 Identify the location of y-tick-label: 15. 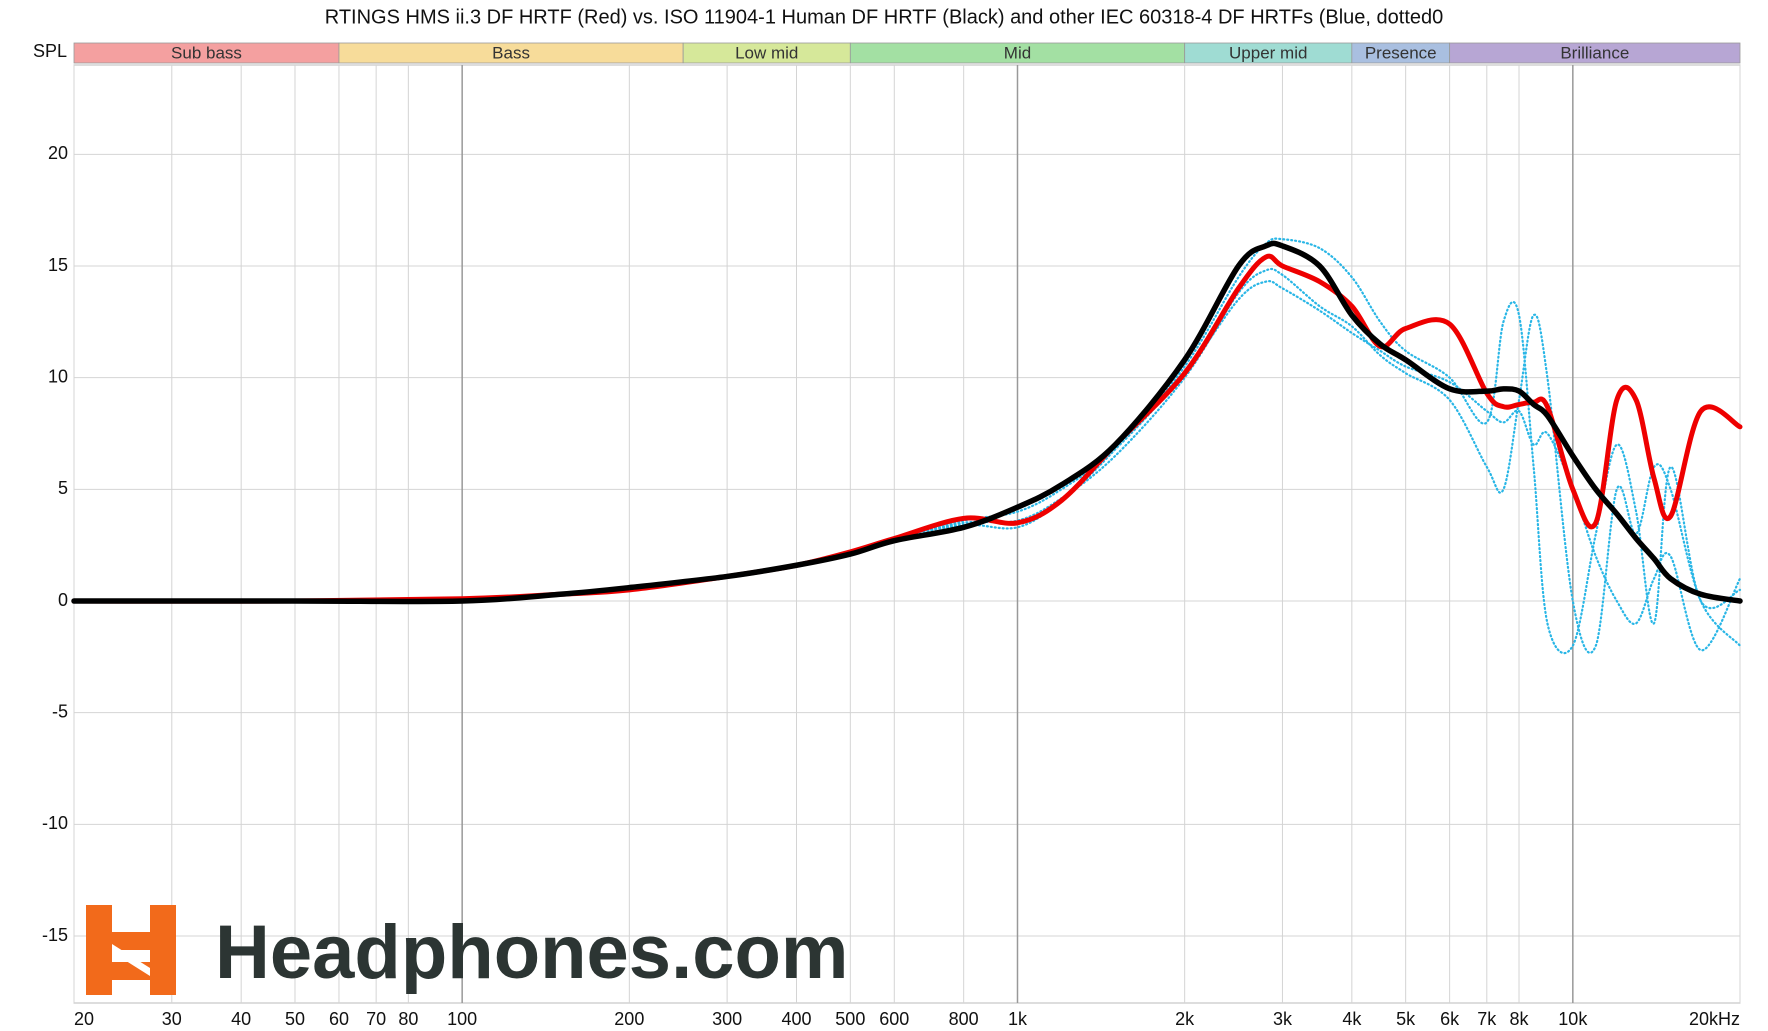
(58, 265).